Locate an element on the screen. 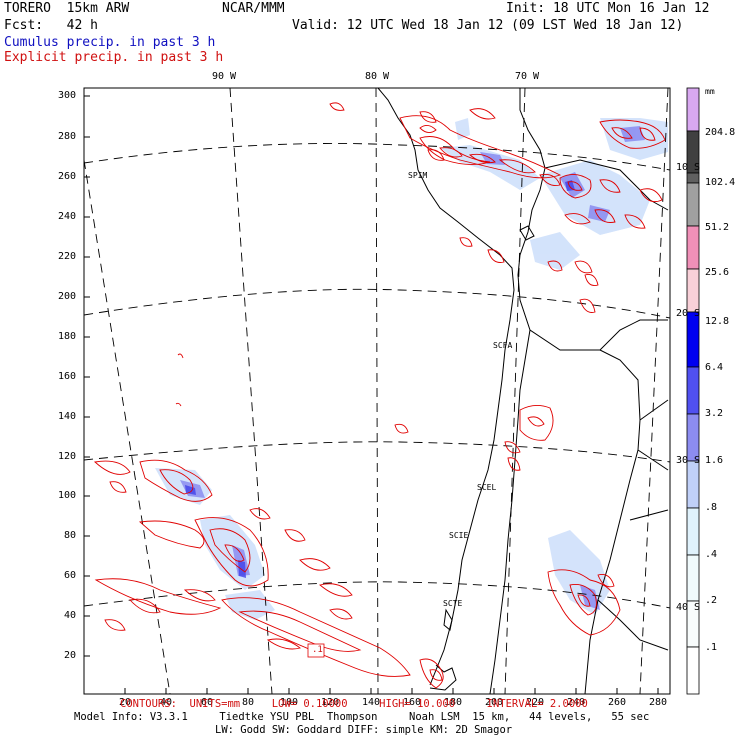 This screenshot has width=740, height=740. lat-label-30s: 30 S is located at coordinates (688, 460).